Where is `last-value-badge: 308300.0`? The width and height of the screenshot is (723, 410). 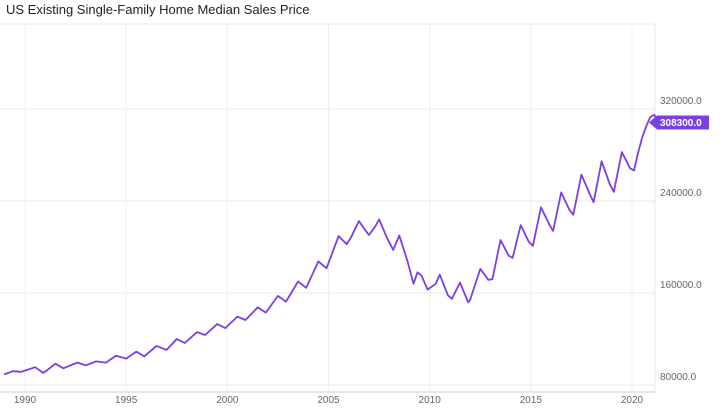
last-value-badge: 308300.0 is located at coordinates (679, 122).